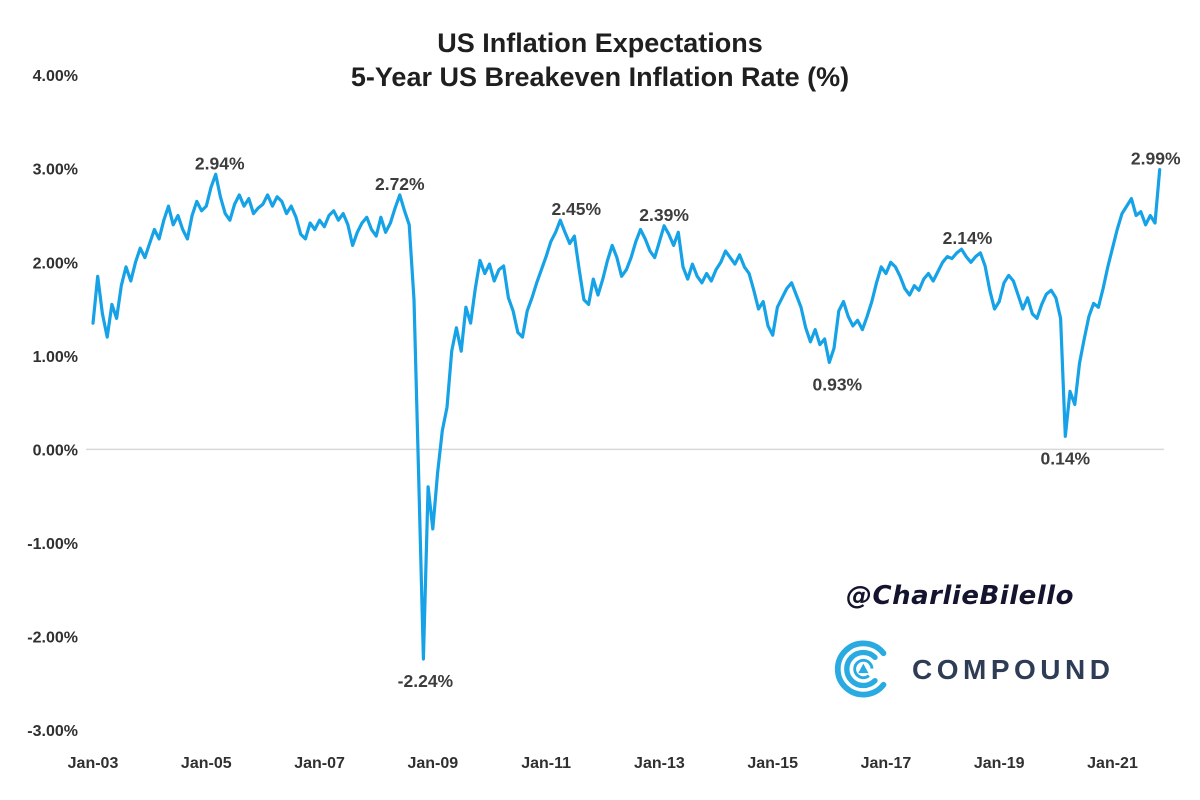 The image size is (1200, 800). I want to click on chart-title-line2: 5-Year US Breakeven Inflation Rate (%), so click(600, 77).